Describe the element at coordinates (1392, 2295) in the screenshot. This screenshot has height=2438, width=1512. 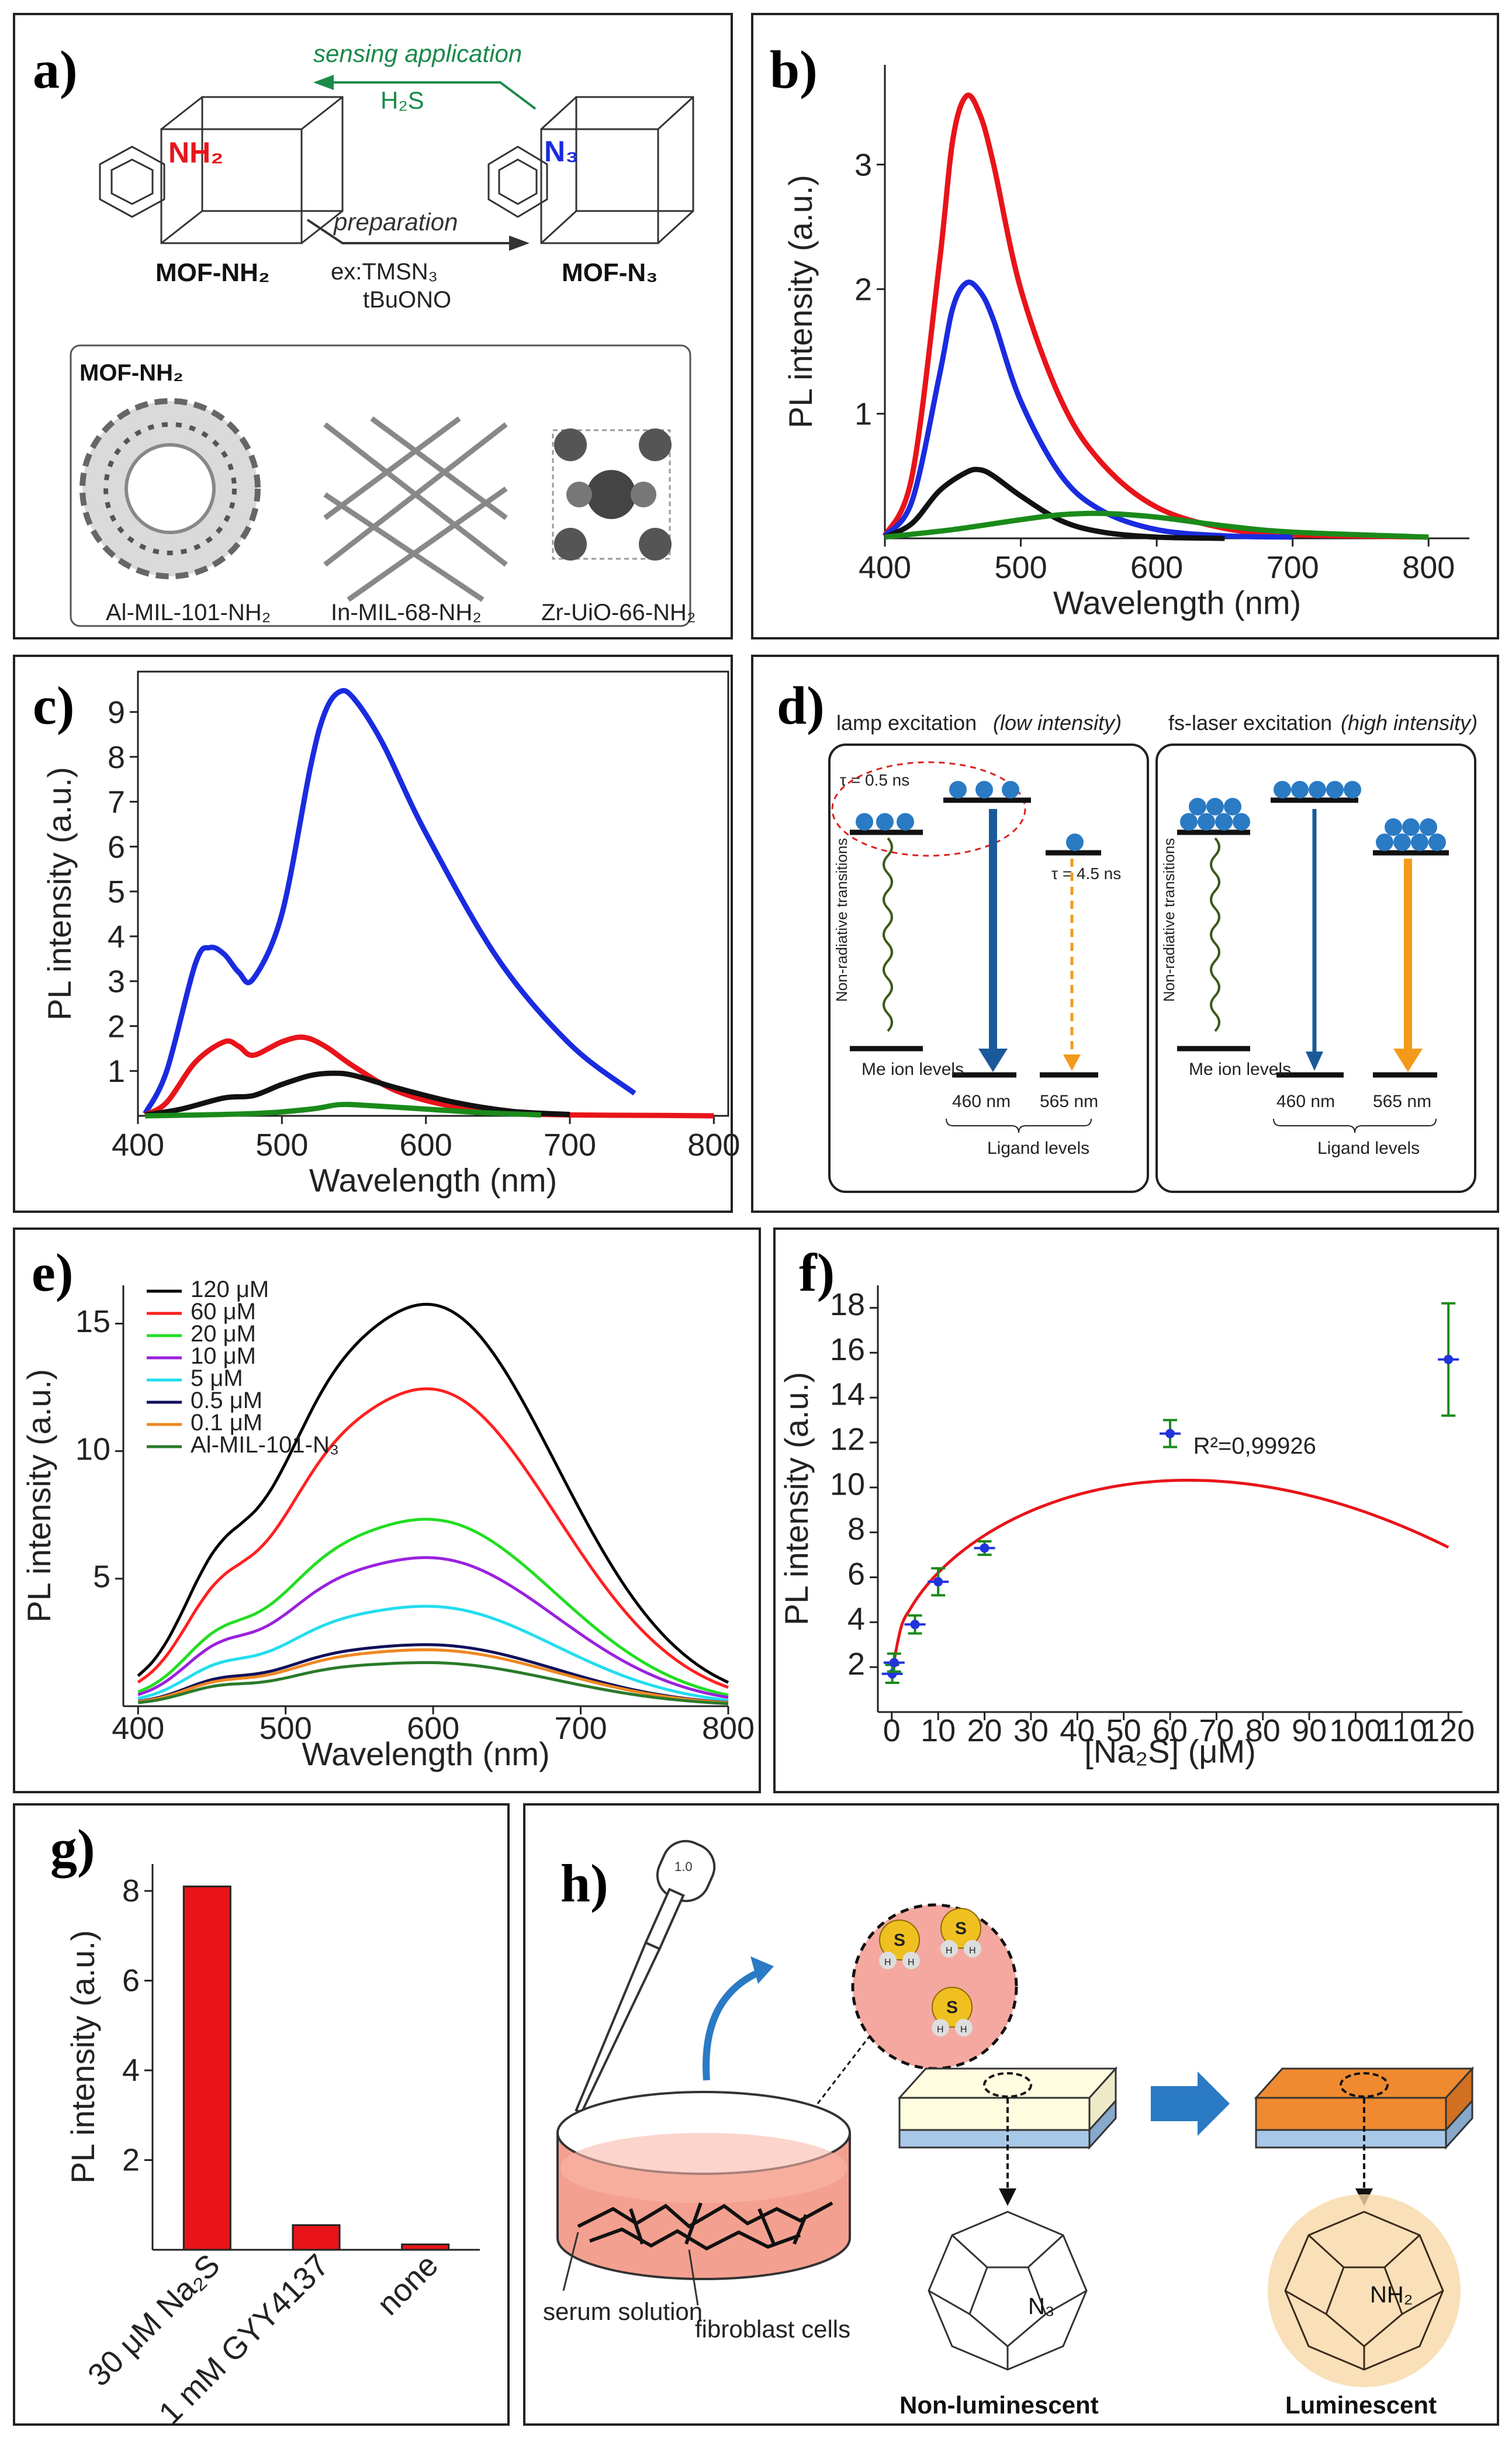
I see `nh2-group: NH₂` at that location.